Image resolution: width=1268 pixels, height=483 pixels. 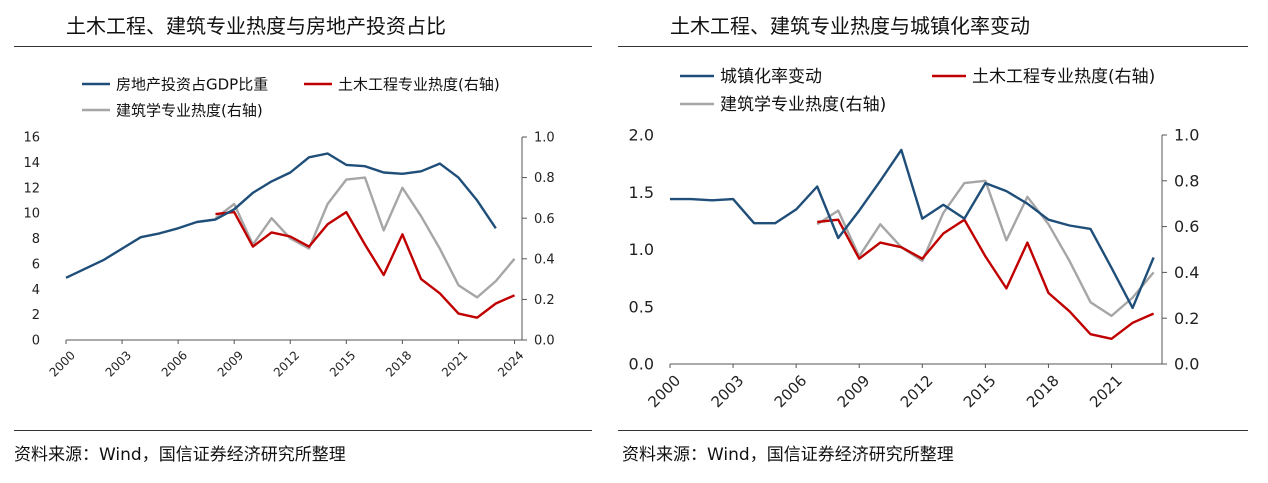 What do you see at coordinates (850, 26) in the screenshot?
I see `chart-title: 土木工程、建筑专业热度与城镇化率变动` at bounding box center [850, 26].